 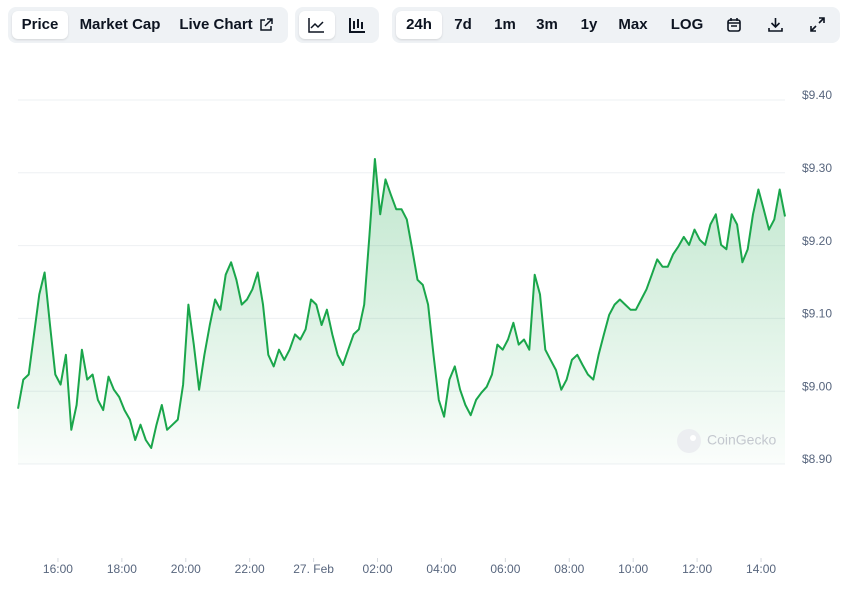 What do you see at coordinates (817, 386) in the screenshot?
I see `y-tick-label: $9.00` at bounding box center [817, 386].